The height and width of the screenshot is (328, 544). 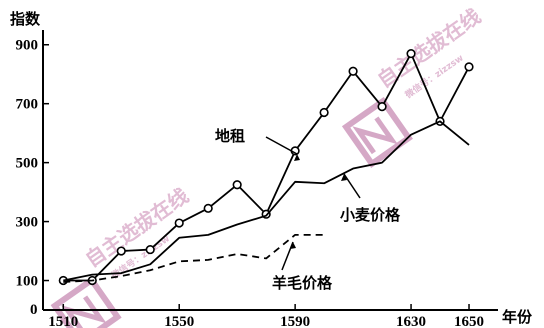 I want to click on y-tick-label: 900, so click(x=27, y=46).